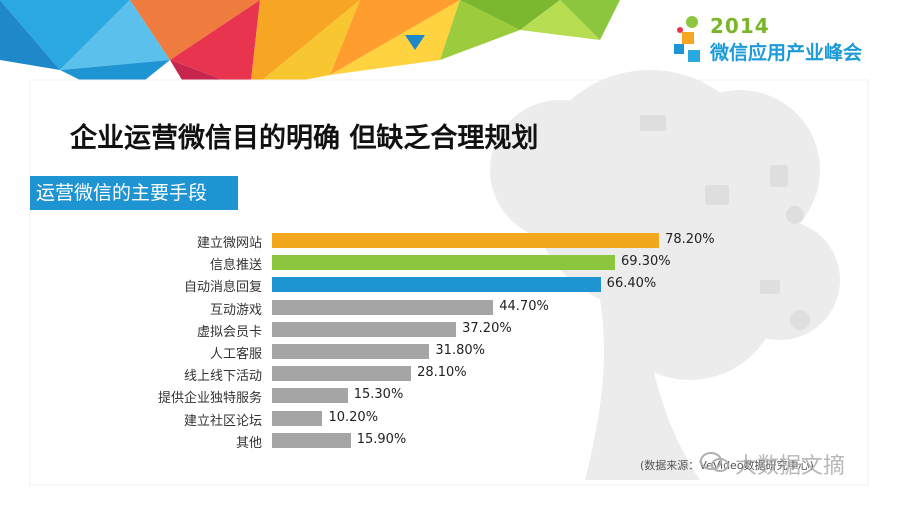 The image size is (900, 506). Describe the element at coordinates (235, 310) in the screenshot. I see `bar-category-label: 互动游戏` at that location.